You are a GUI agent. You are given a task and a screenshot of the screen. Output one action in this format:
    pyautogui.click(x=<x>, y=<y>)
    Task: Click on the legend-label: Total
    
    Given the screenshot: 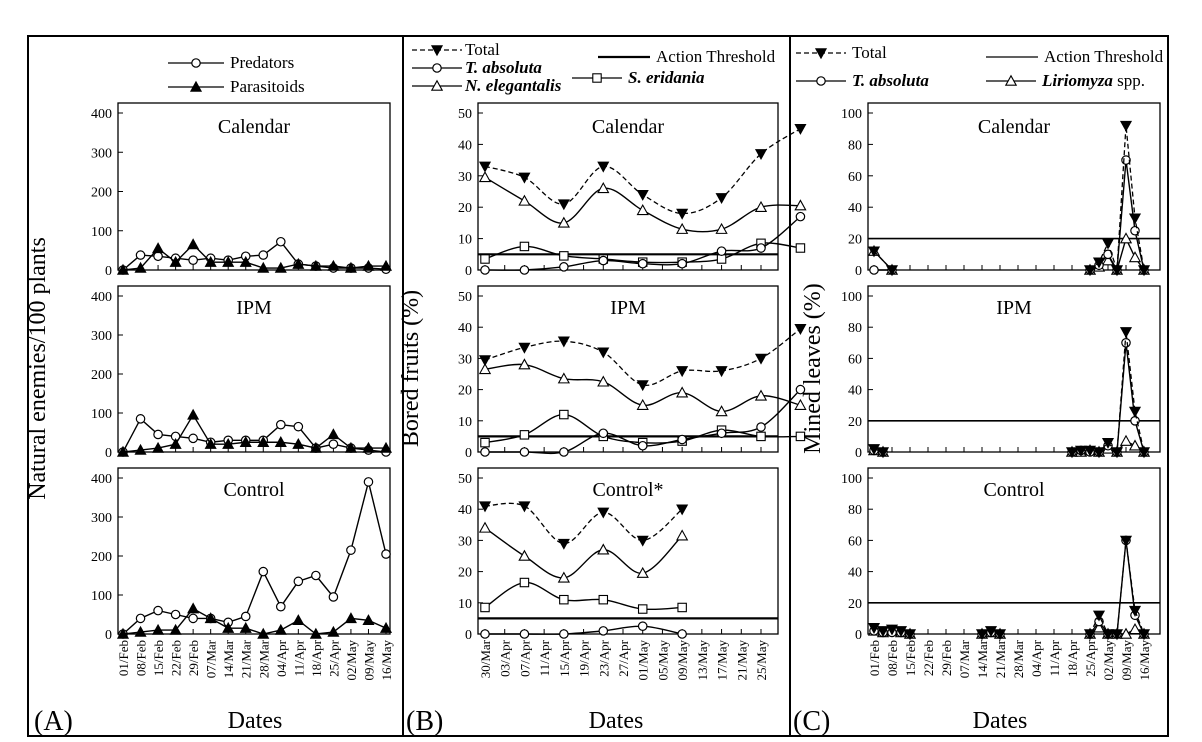 What is the action you would take?
    pyautogui.click(x=482, y=49)
    